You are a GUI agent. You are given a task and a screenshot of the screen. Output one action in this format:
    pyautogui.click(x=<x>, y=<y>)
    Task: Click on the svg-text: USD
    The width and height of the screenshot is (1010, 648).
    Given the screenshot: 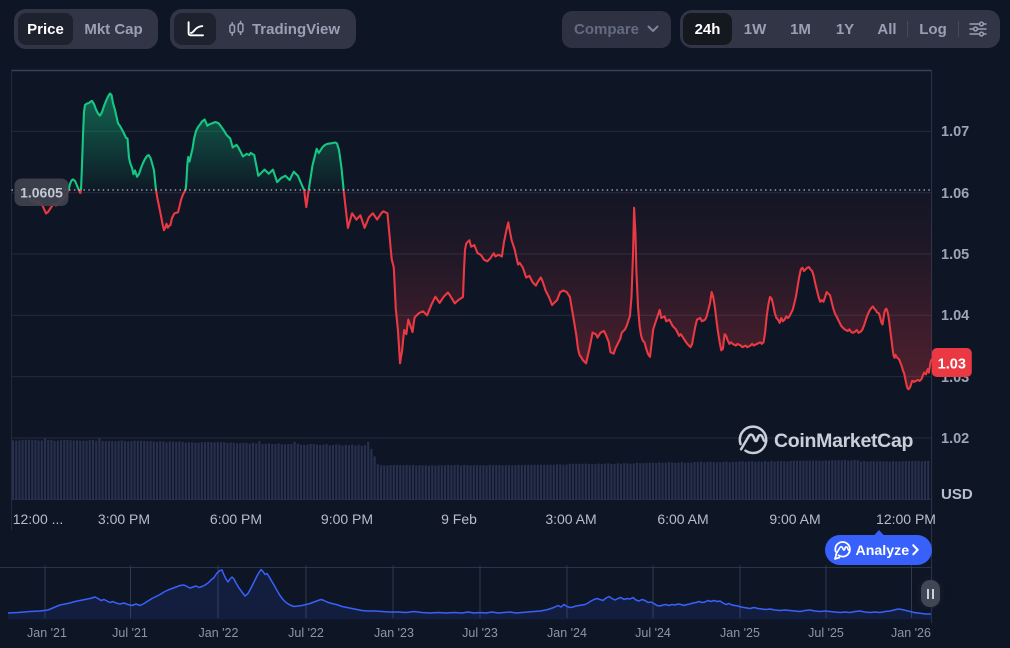 What is the action you would take?
    pyautogui.click(x=957, y=494)
    